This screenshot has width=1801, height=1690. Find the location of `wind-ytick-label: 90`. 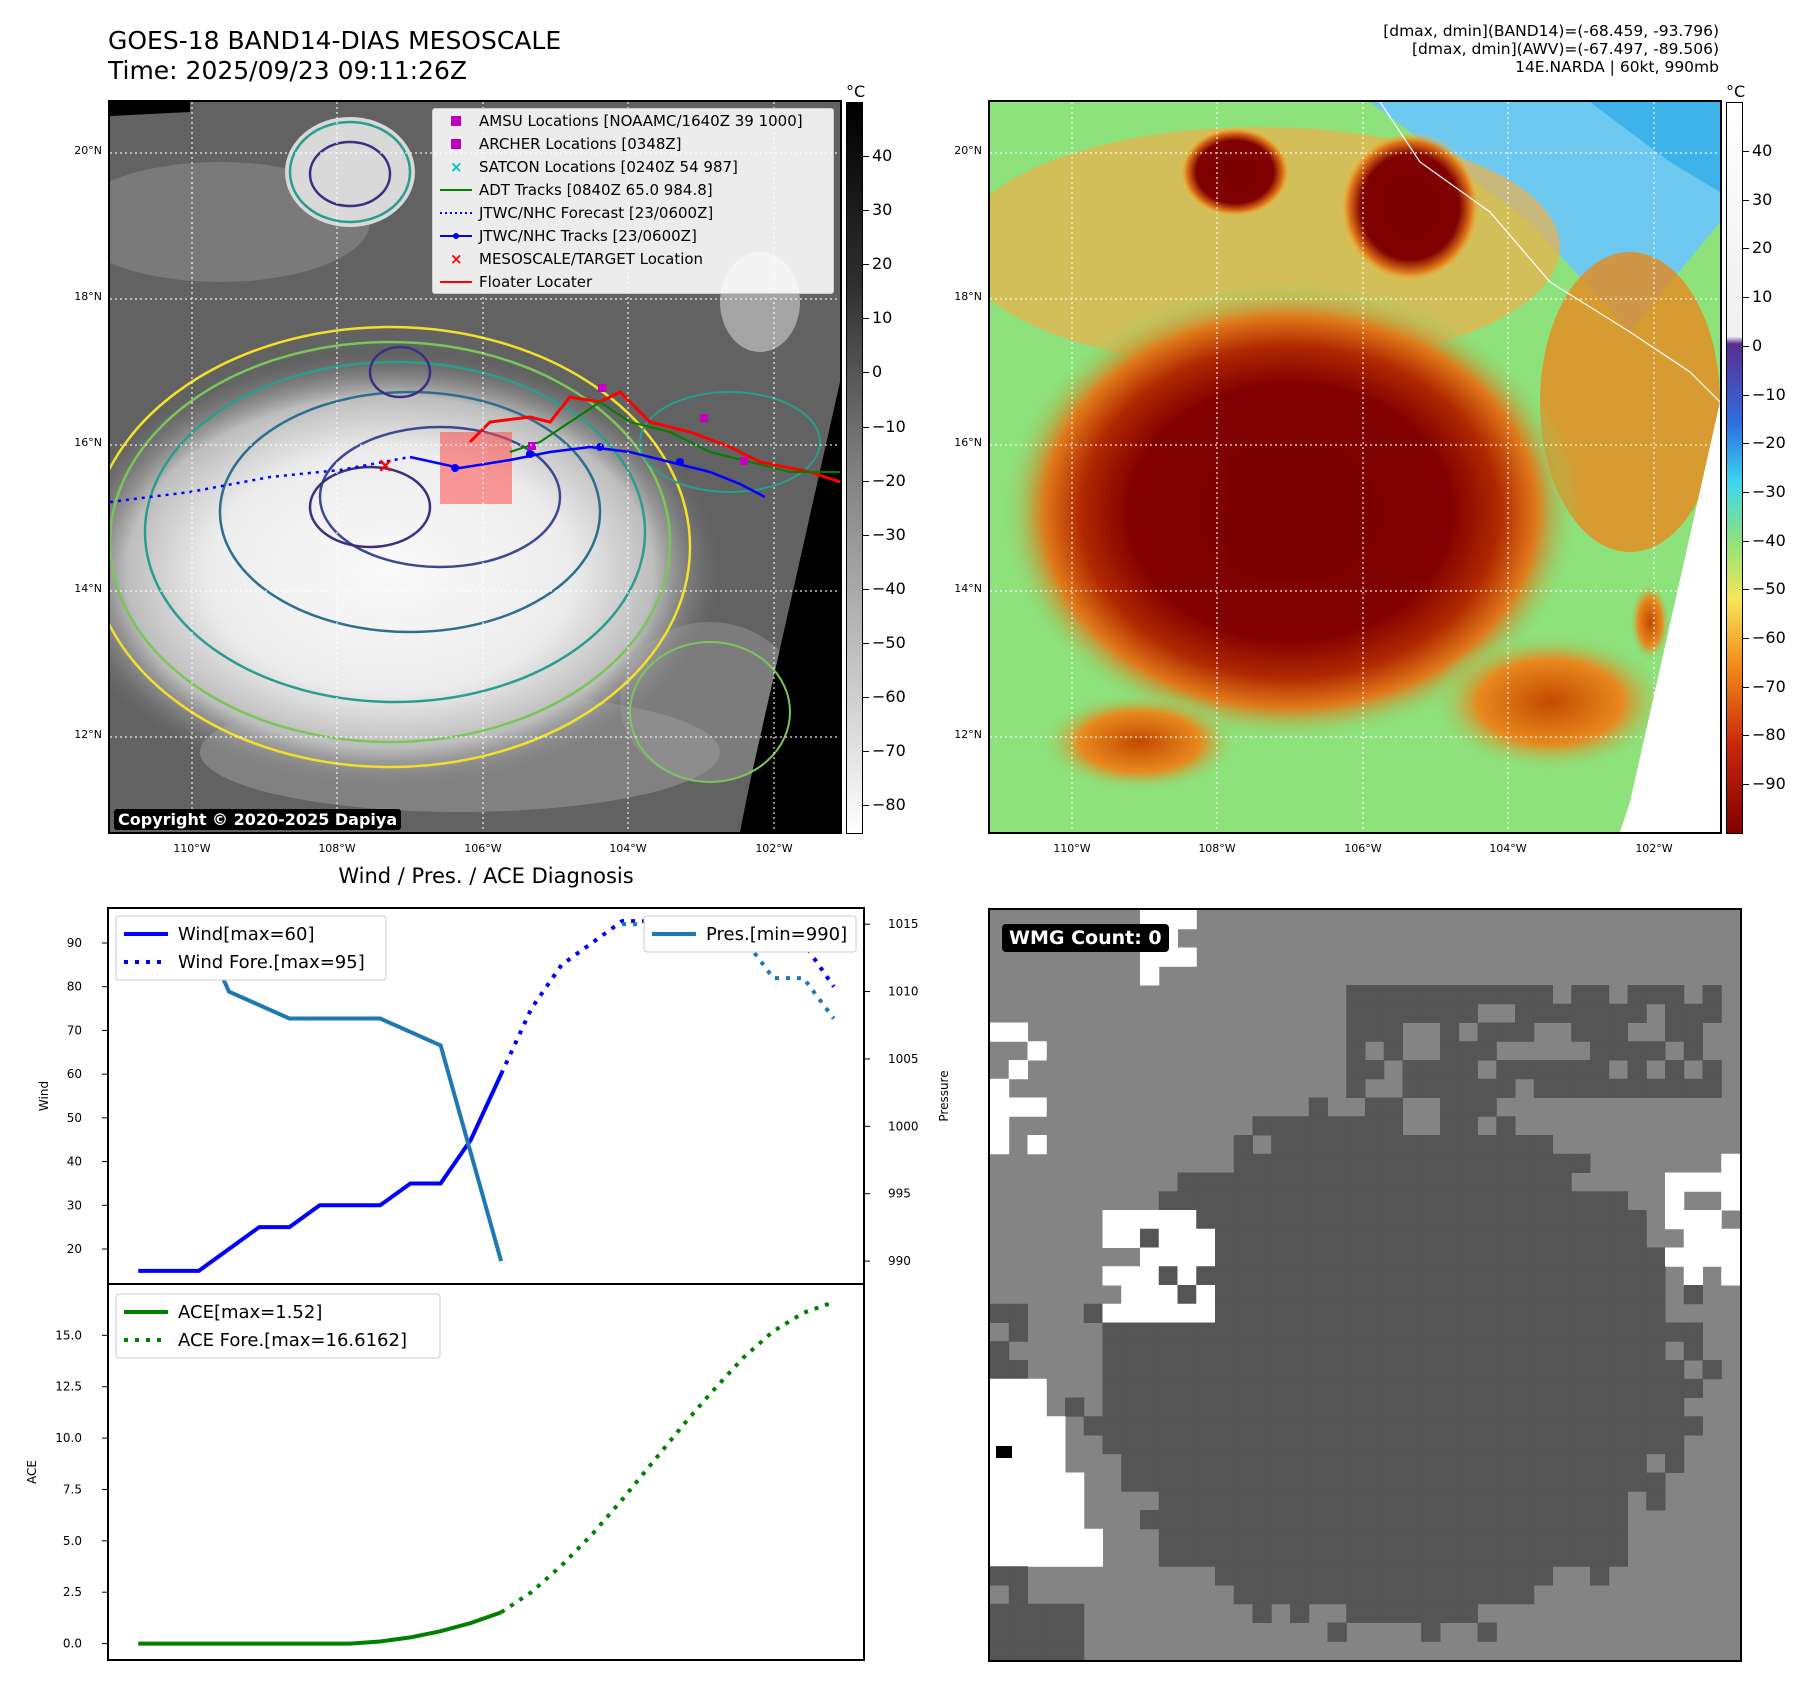

wind-ytick-label: 90 is located at coordinates (74, 943).